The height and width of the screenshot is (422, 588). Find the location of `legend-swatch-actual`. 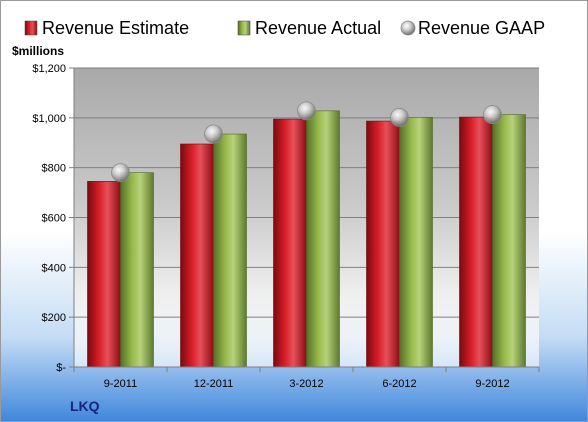

legend-swatch-actual is located at coordinates (244, 28).